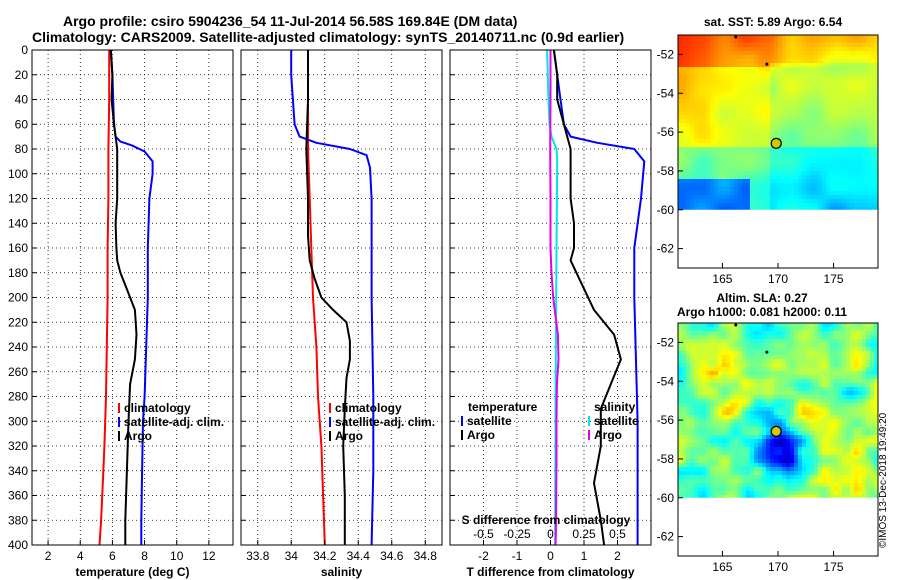  What do you see at coordinates (18, 520) in the screenshot?
I see `y-tick-label: 380` at bounding box center [18, 520].